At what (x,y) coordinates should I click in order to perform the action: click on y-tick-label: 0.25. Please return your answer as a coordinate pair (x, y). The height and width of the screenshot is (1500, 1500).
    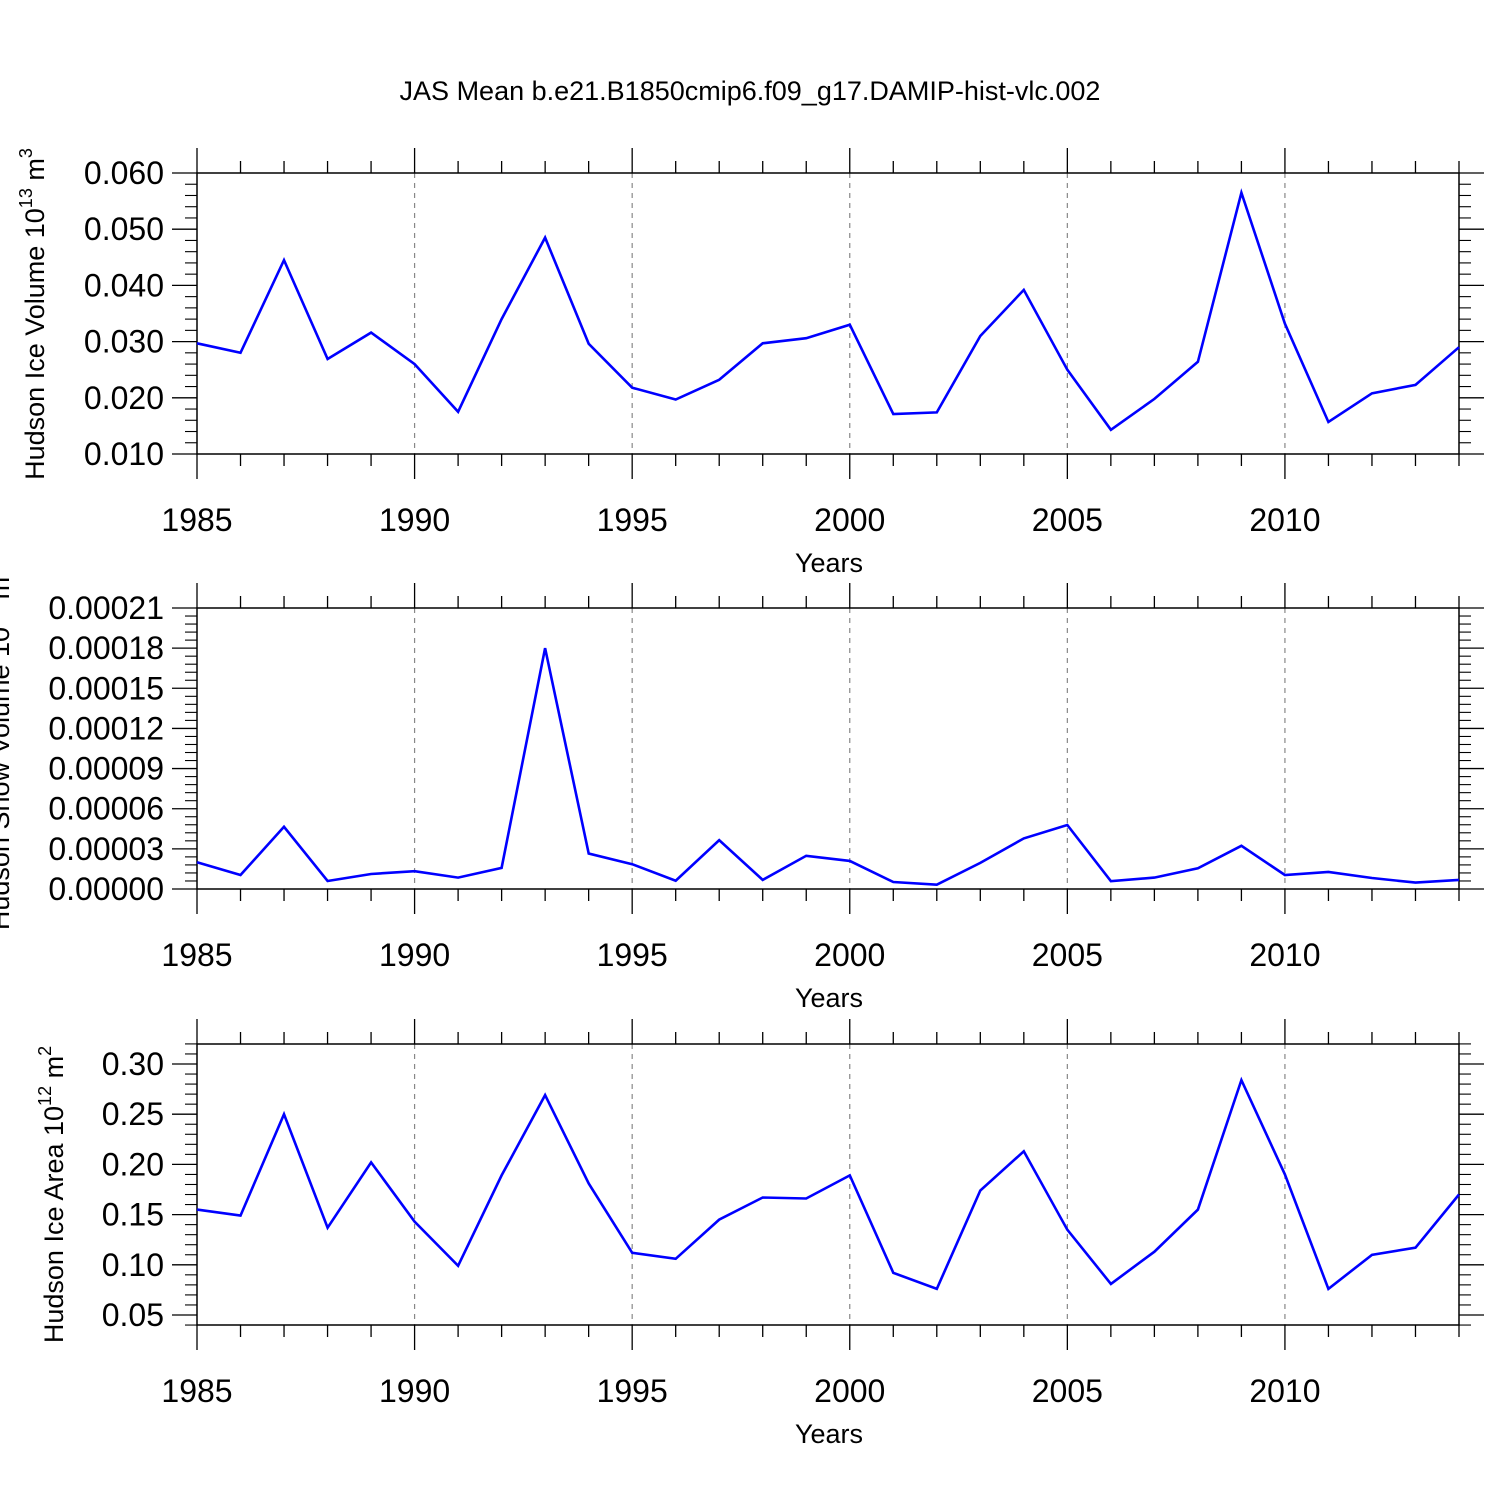
    Looking at the image, I should click on (133, 1114).